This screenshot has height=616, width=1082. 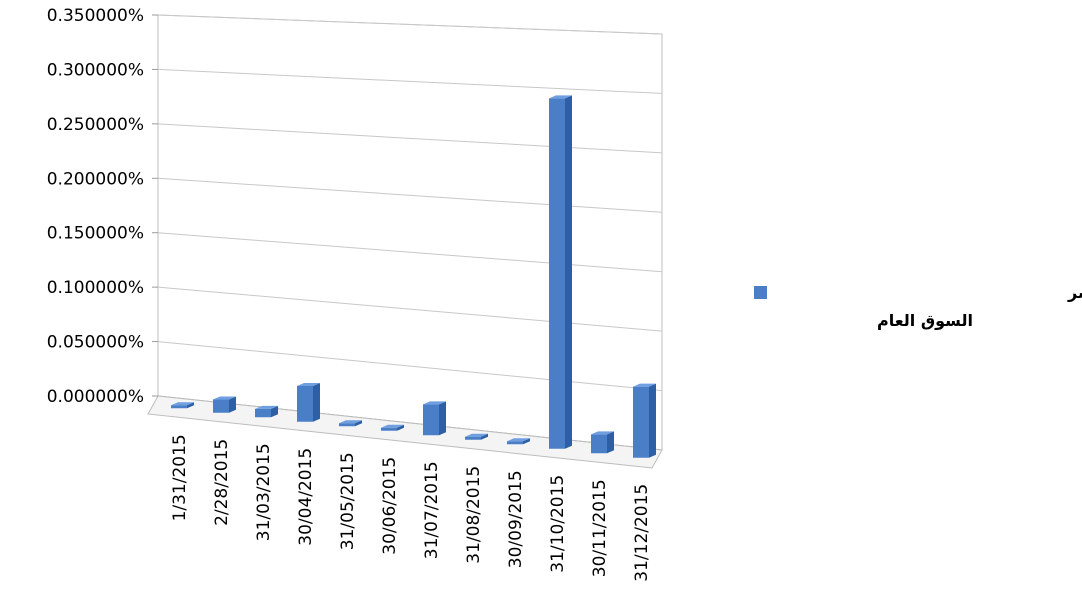 I want to click on x-tick-label: 2/28/2015, so click(x=222, y=482).